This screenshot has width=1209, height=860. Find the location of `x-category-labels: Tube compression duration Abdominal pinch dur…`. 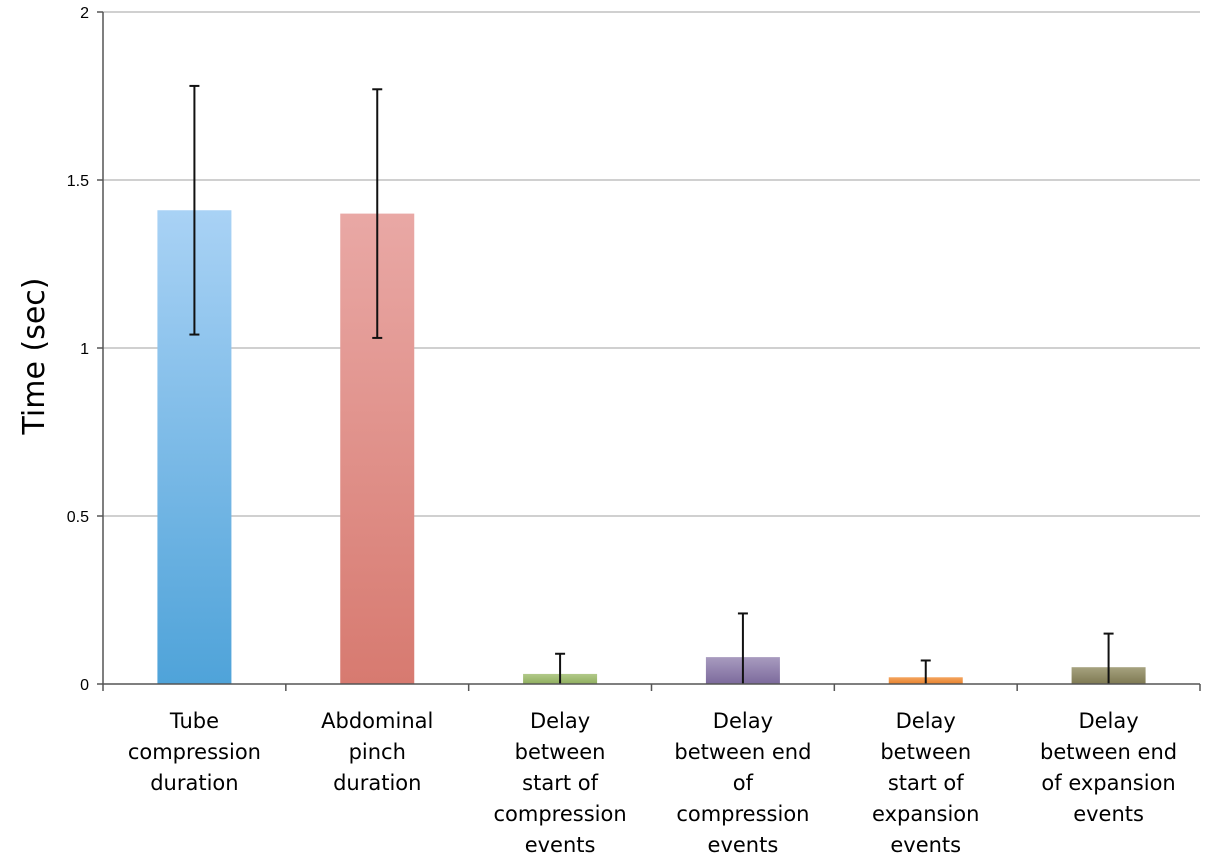

x-category-labels: Tube compression duration Abdominal pinch dur… is located at coordinates (652, 783).